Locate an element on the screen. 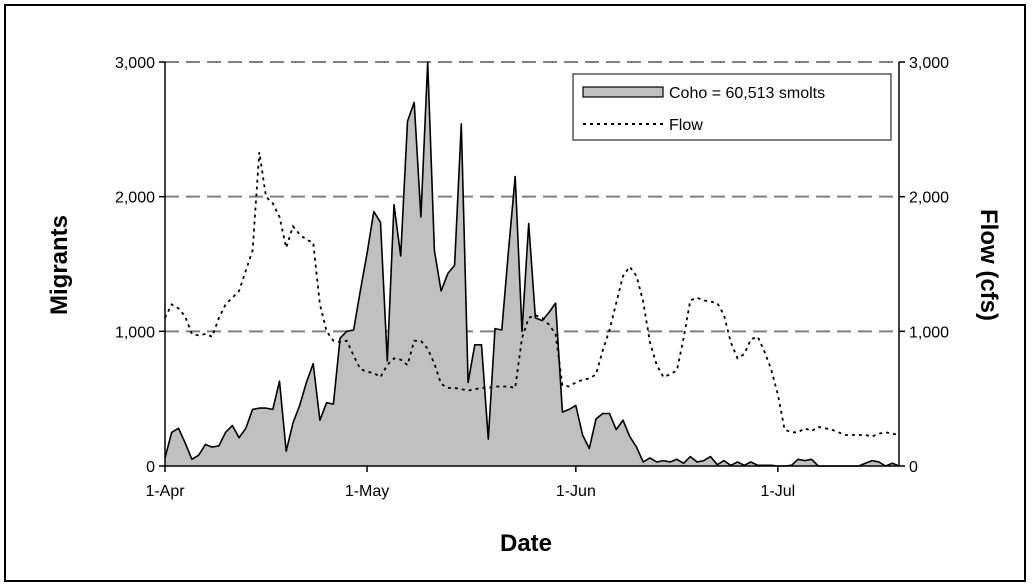  y2-tick-label: 2,000 is located at coordinates (929, 198).